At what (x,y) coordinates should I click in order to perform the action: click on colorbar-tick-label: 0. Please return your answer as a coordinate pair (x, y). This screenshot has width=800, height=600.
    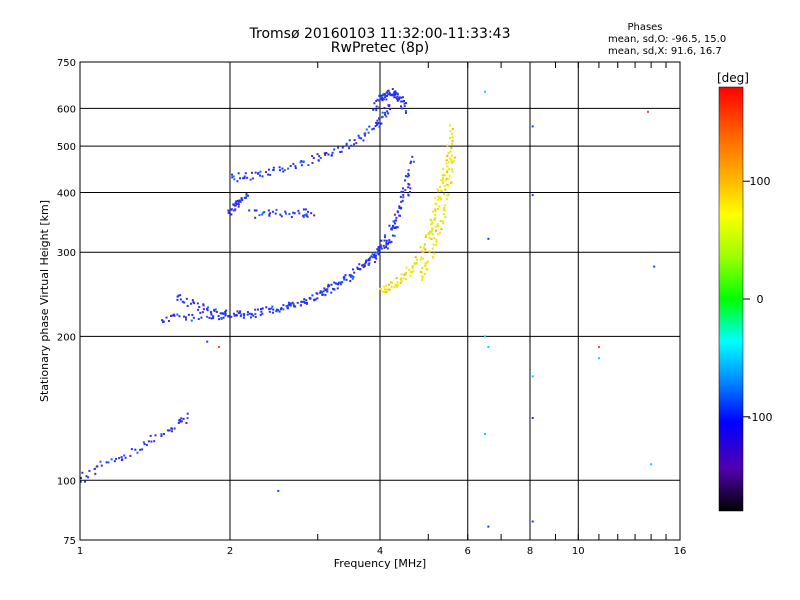
    Looking at the image, I should click on (760, 299).